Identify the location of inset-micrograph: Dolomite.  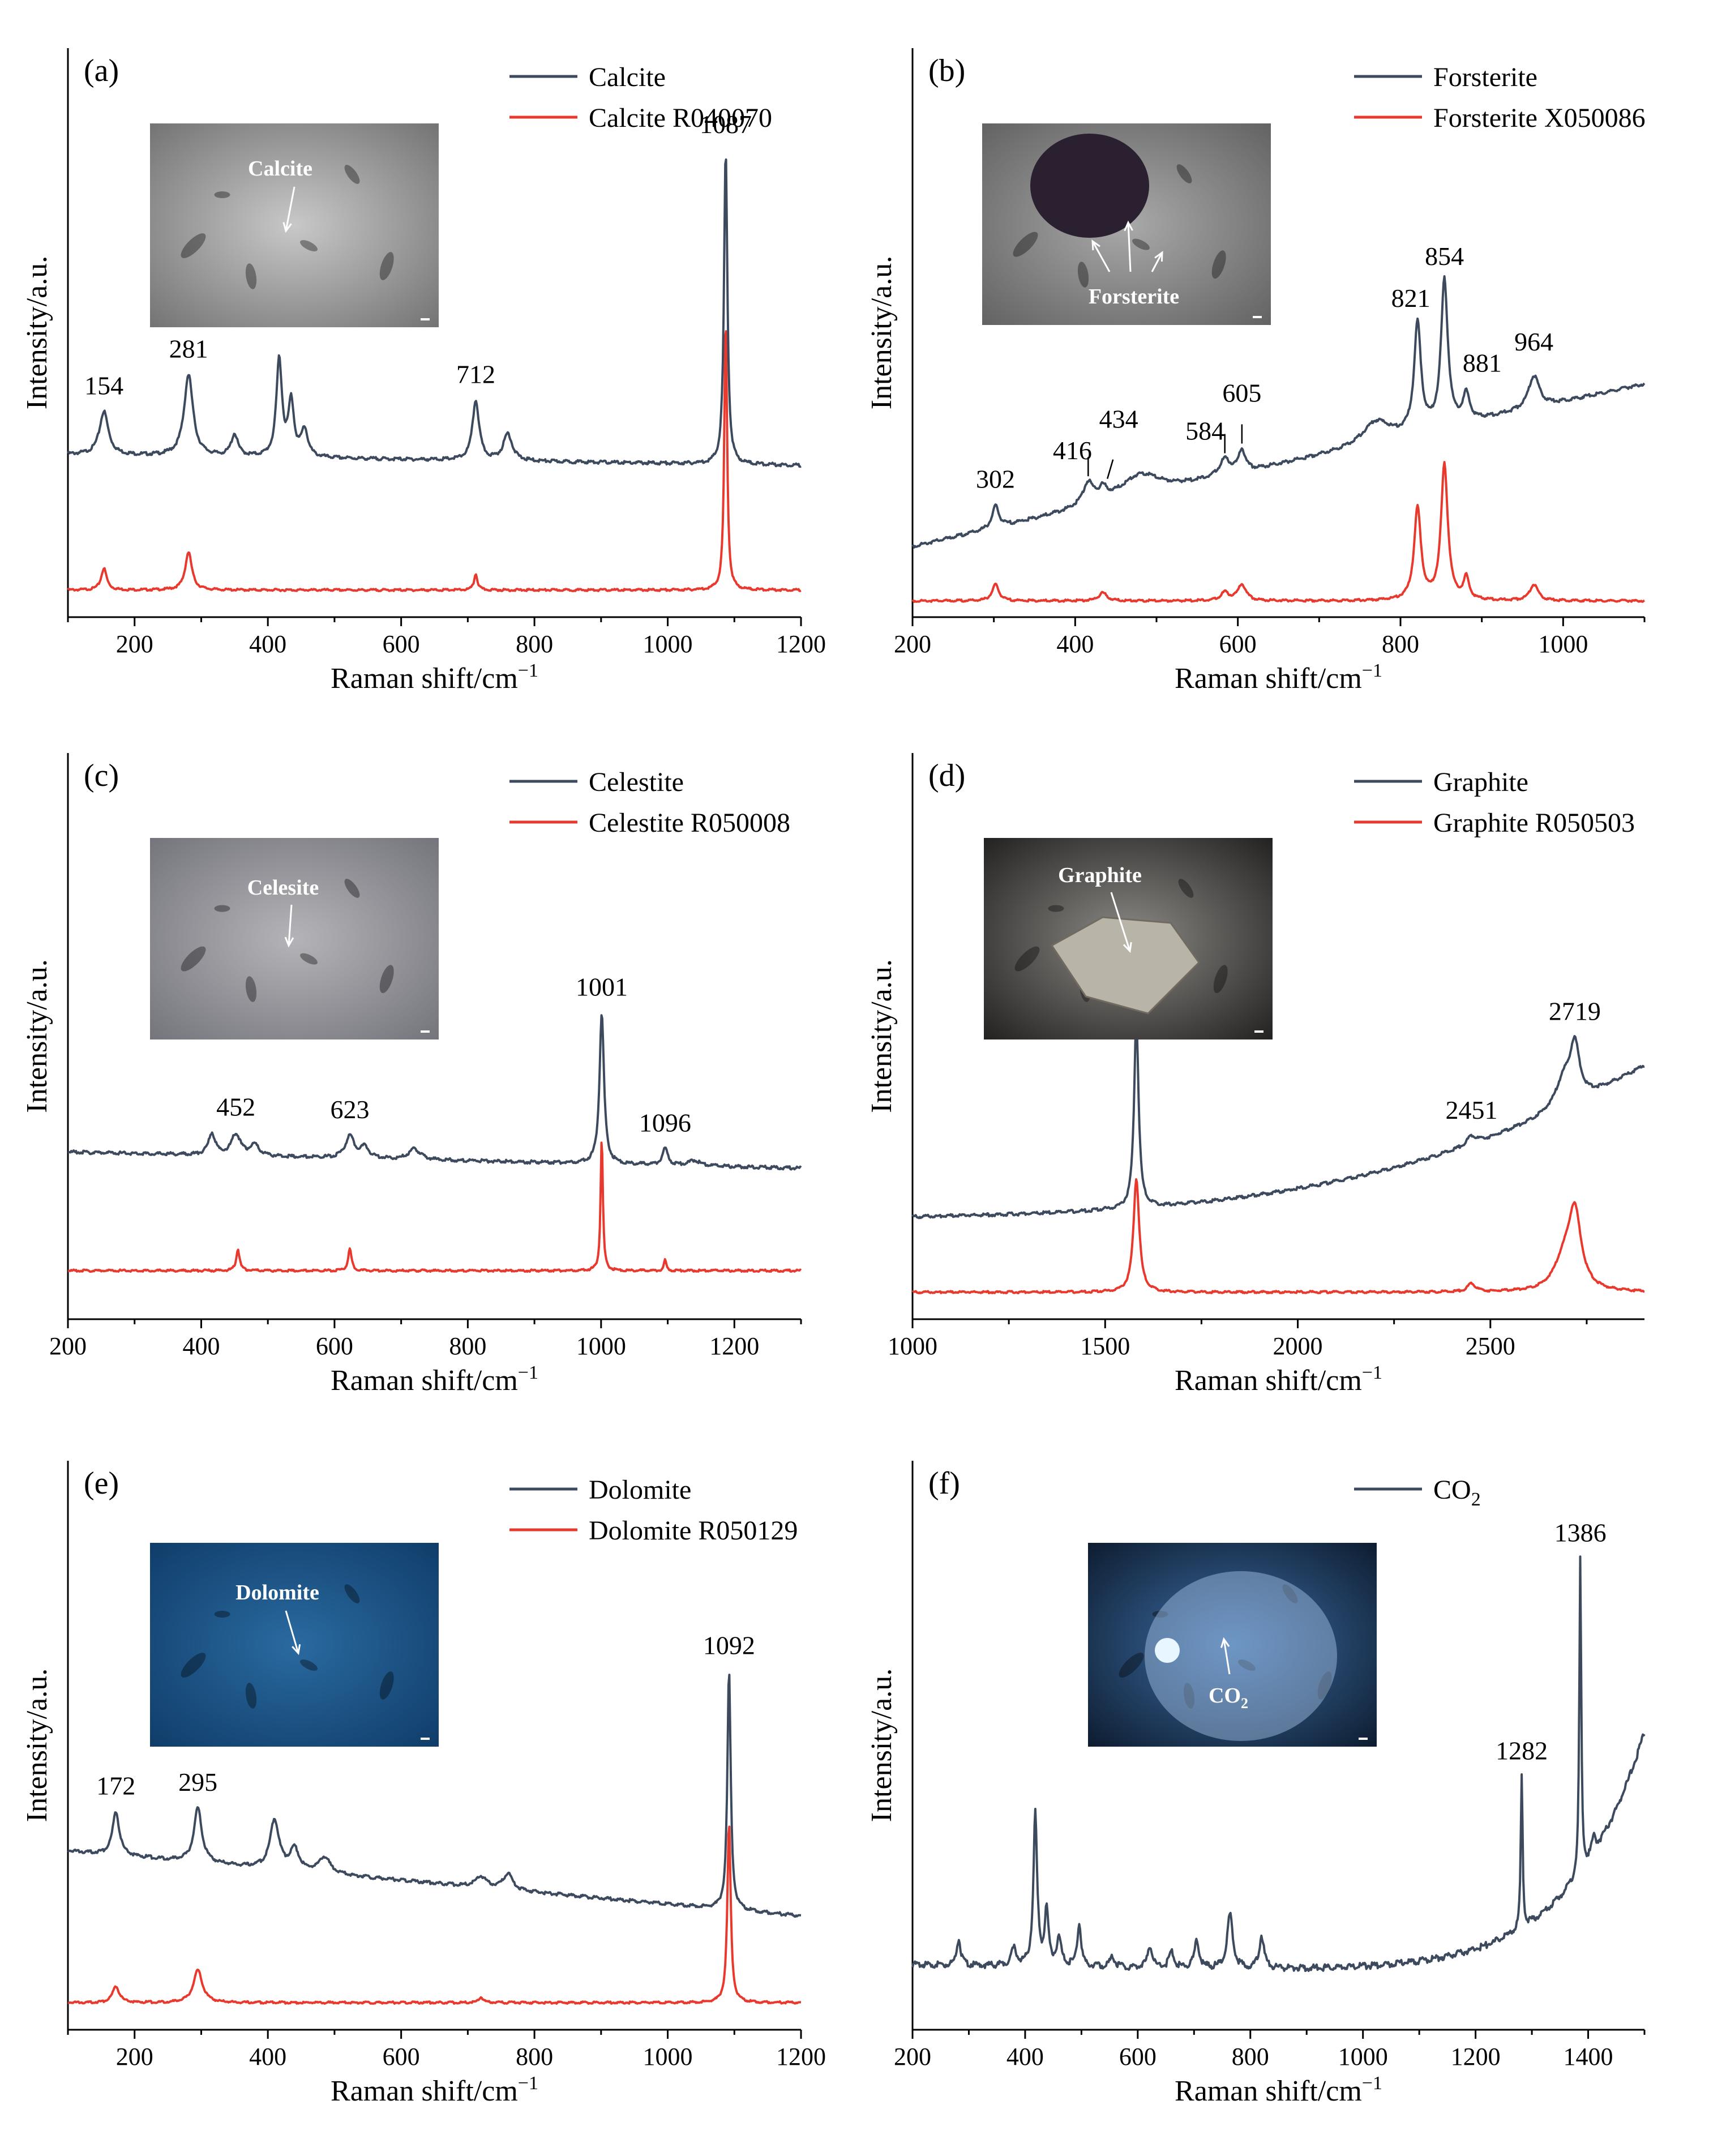
(294, 1645).